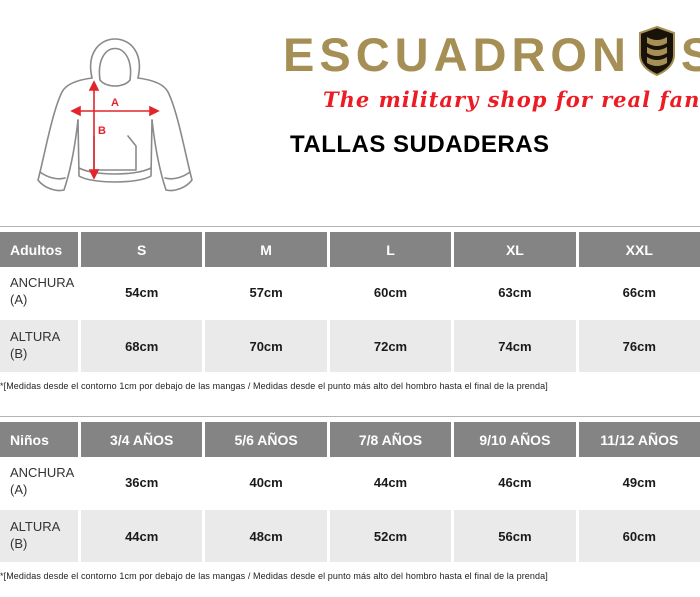  I want to click on table-row: ANCHURA (A) 36cm 40cm 44cm 46cm 49cm, so click(350, 482).